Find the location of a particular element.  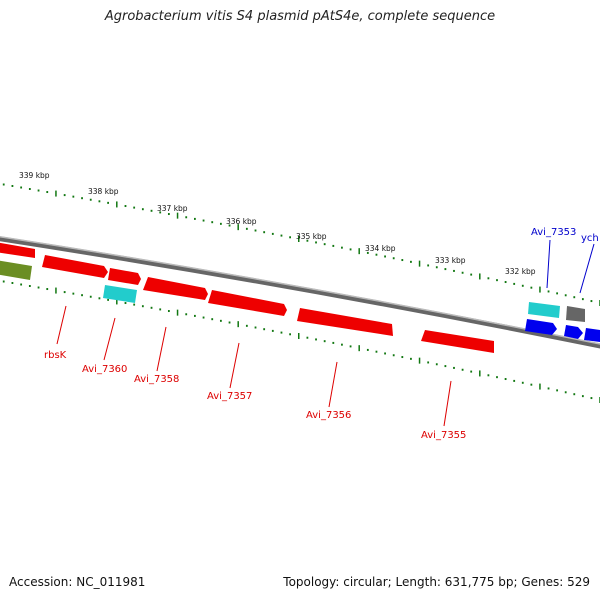

gene-label-avi7355: Avi_7355 is located at coordinates (443, 435).